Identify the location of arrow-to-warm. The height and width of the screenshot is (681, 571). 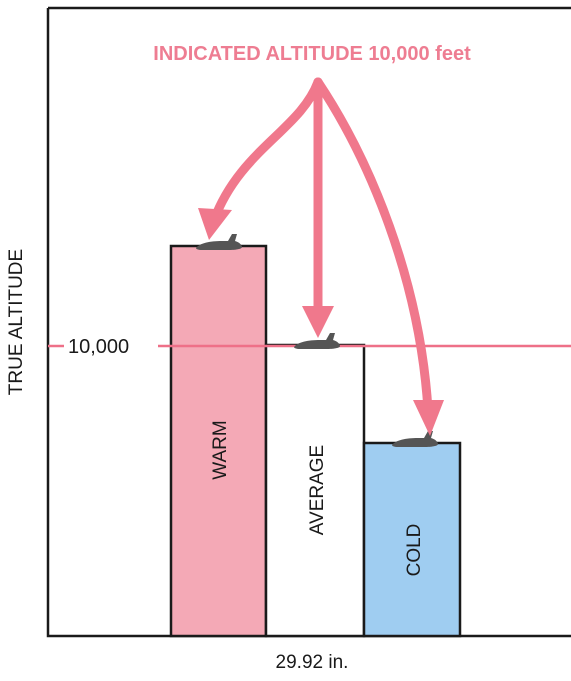
(266, 151).